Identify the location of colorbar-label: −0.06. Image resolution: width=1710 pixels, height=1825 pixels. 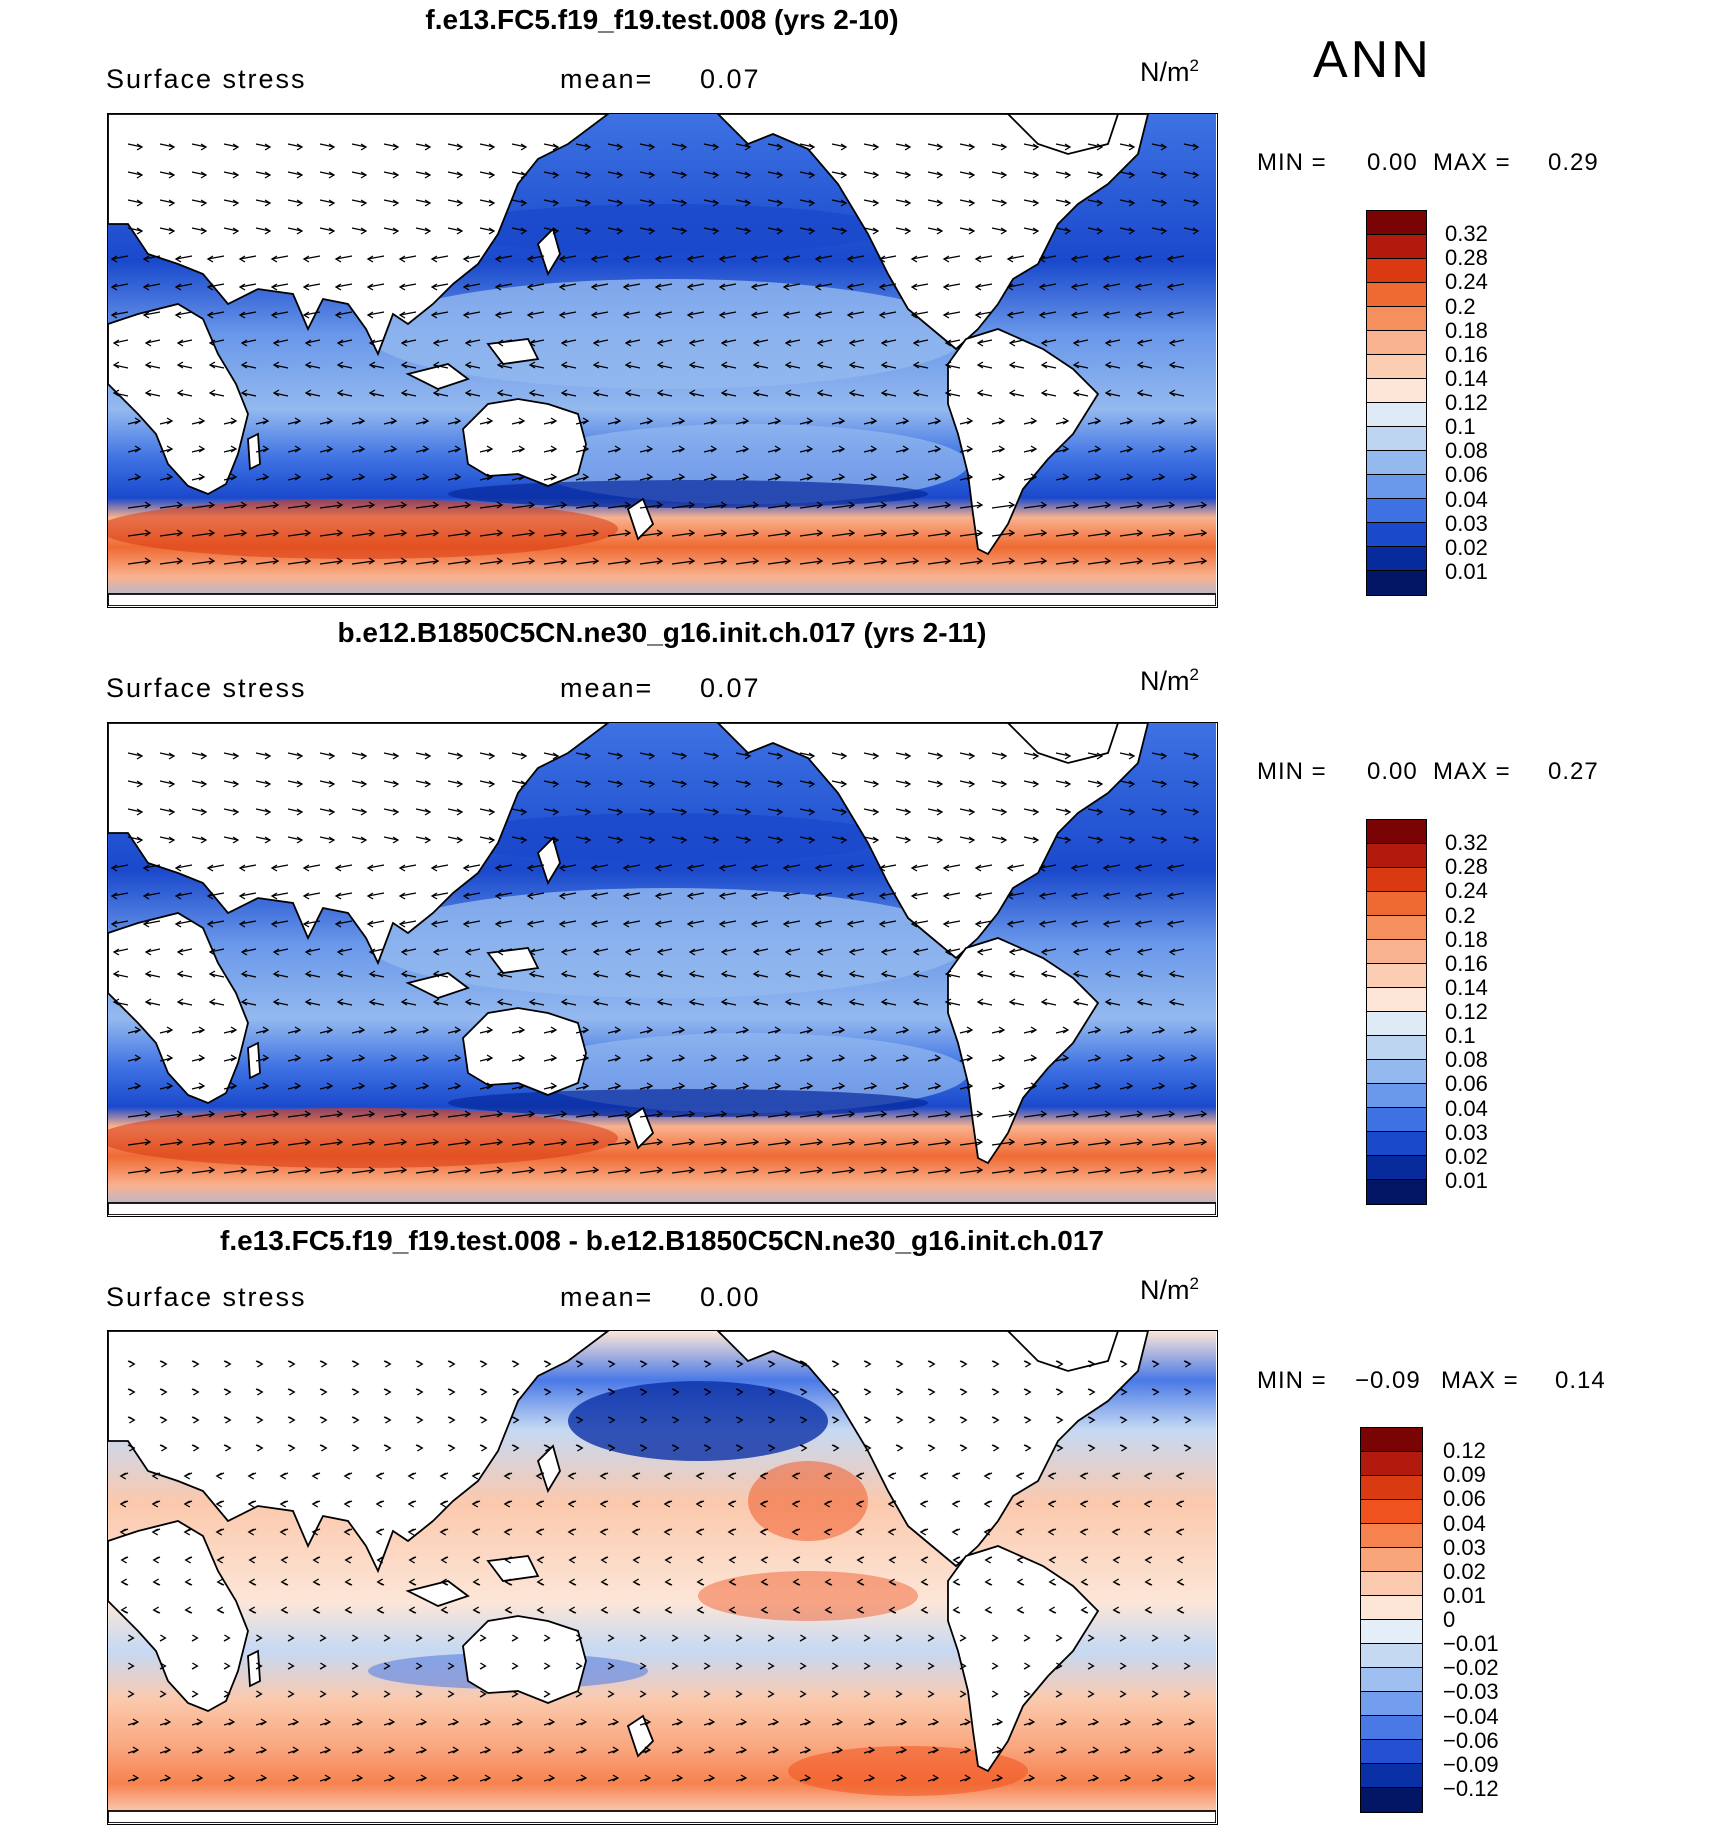
(1471, 1740).